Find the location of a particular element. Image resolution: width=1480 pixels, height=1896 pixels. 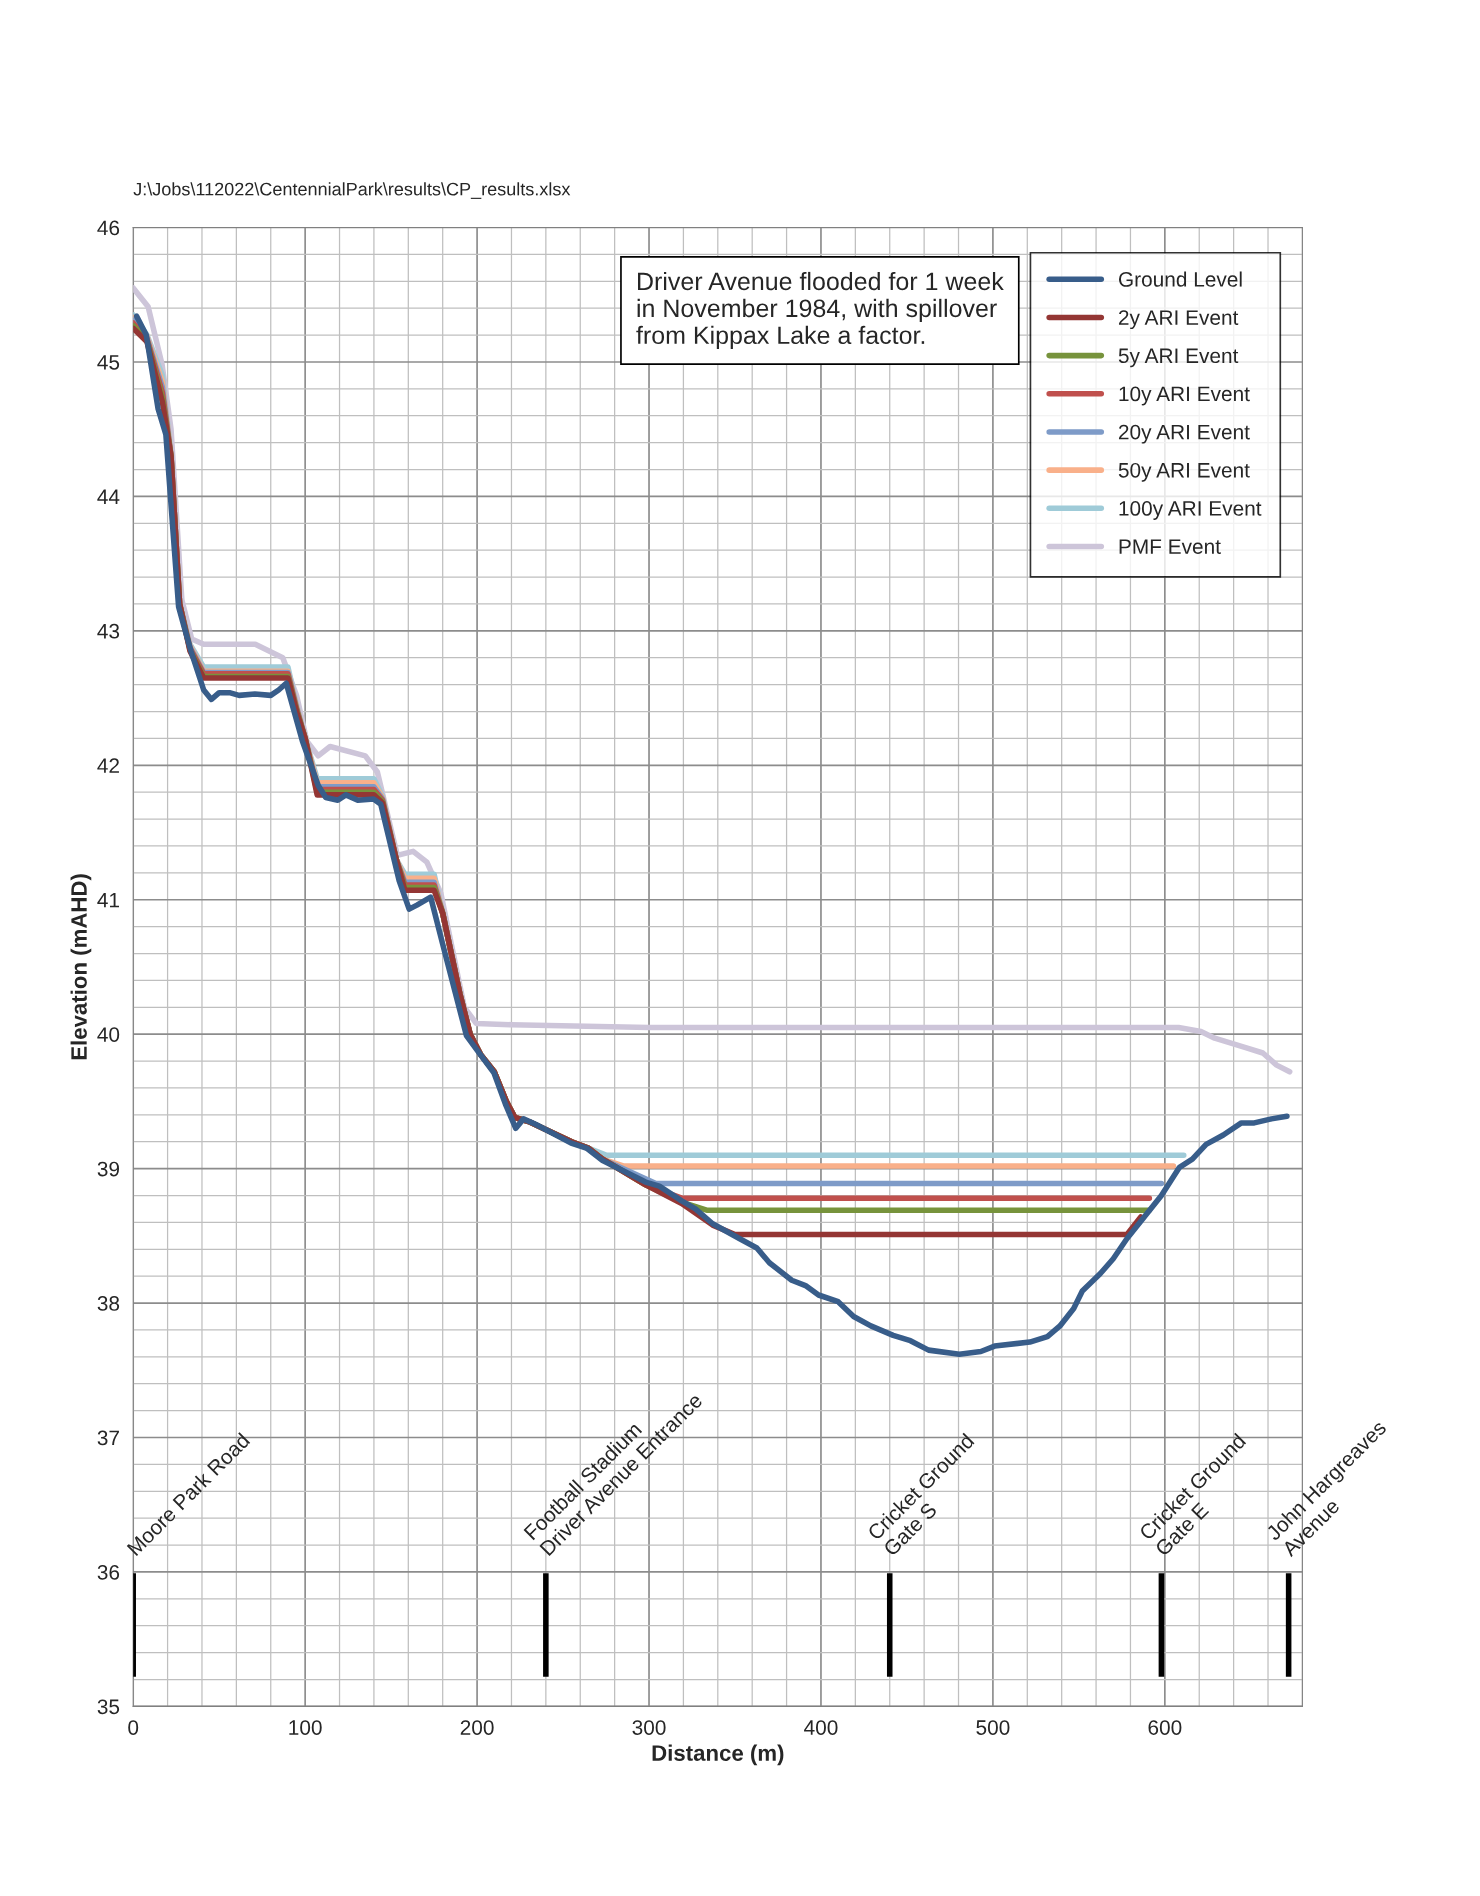

y-tick-label: 40 is located at coordinates (108, 1034).